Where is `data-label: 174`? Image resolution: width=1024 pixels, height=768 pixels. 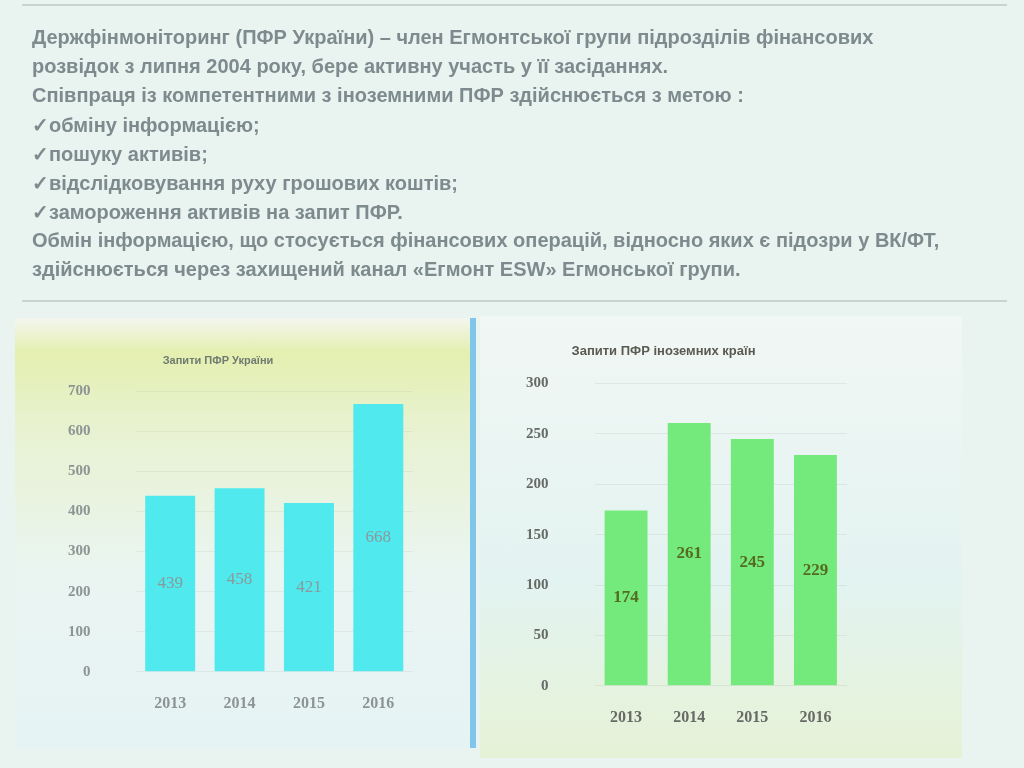
data-label: 174 is located at coordinates (626, 597).